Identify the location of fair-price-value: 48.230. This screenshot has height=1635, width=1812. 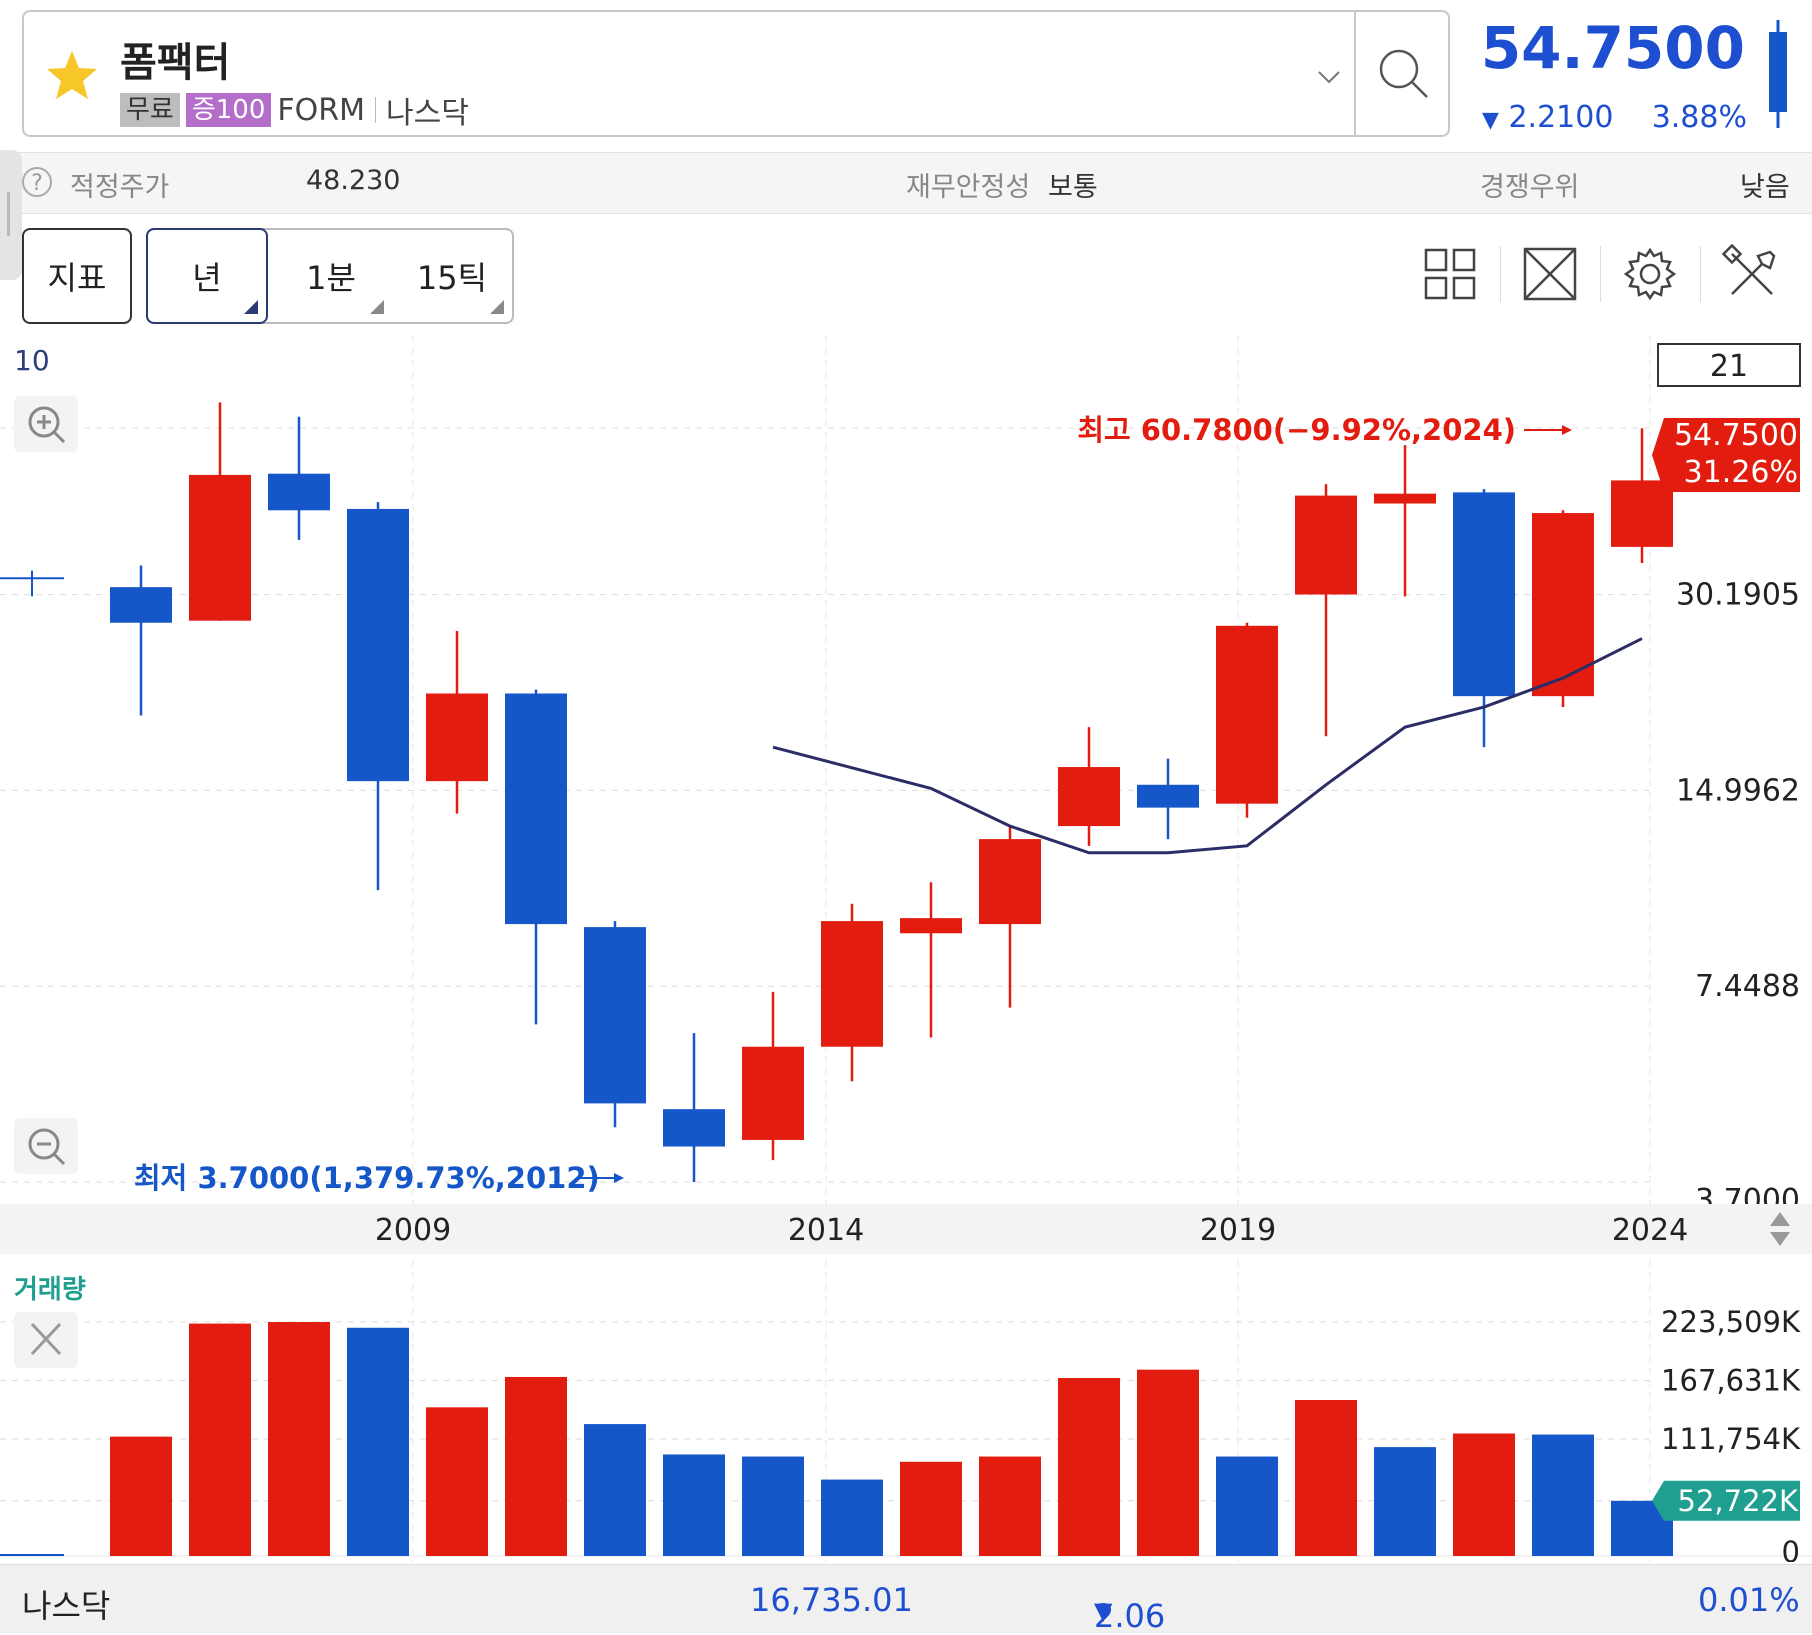
(353, 180).